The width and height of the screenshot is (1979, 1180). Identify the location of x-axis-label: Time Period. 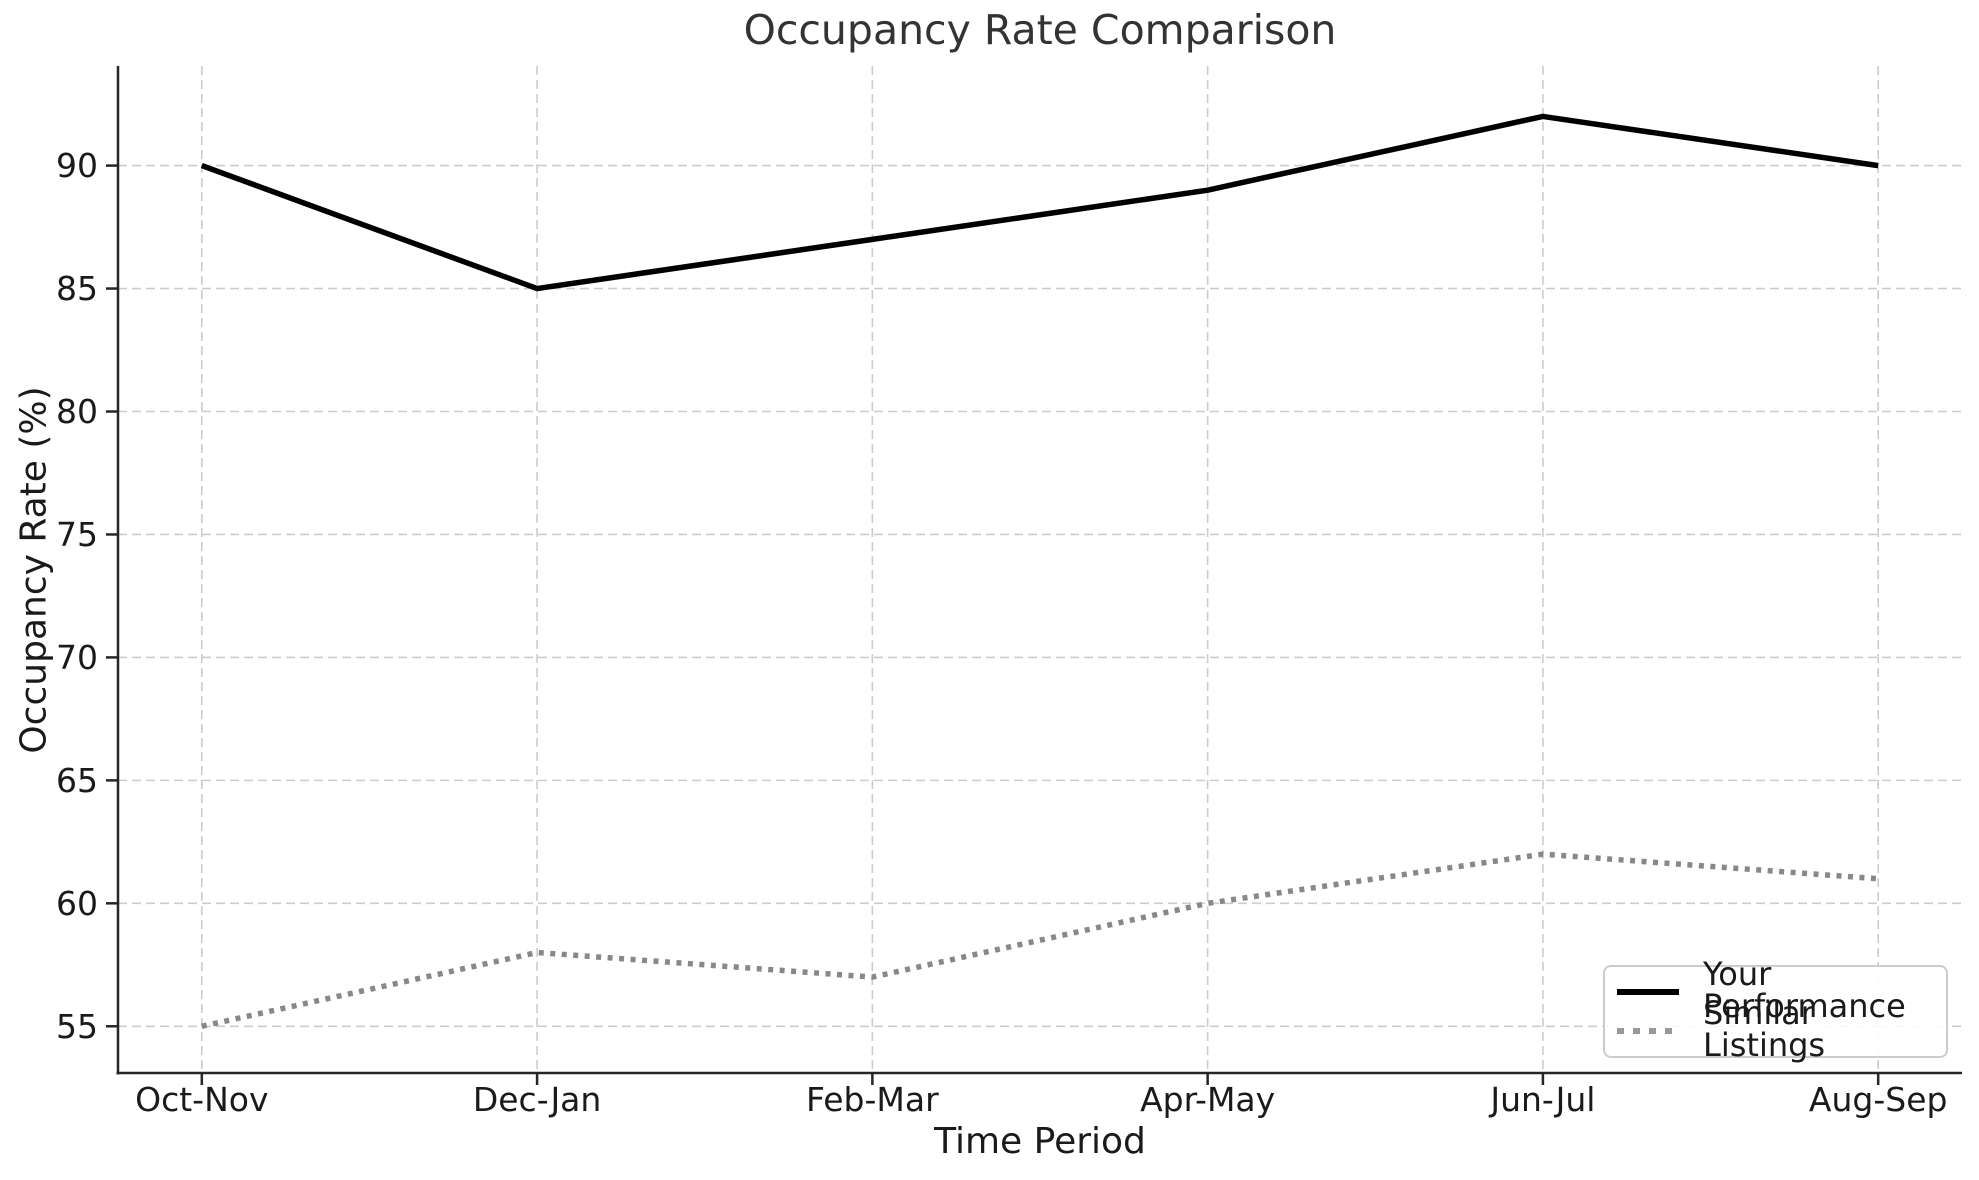
(1040, 1141).